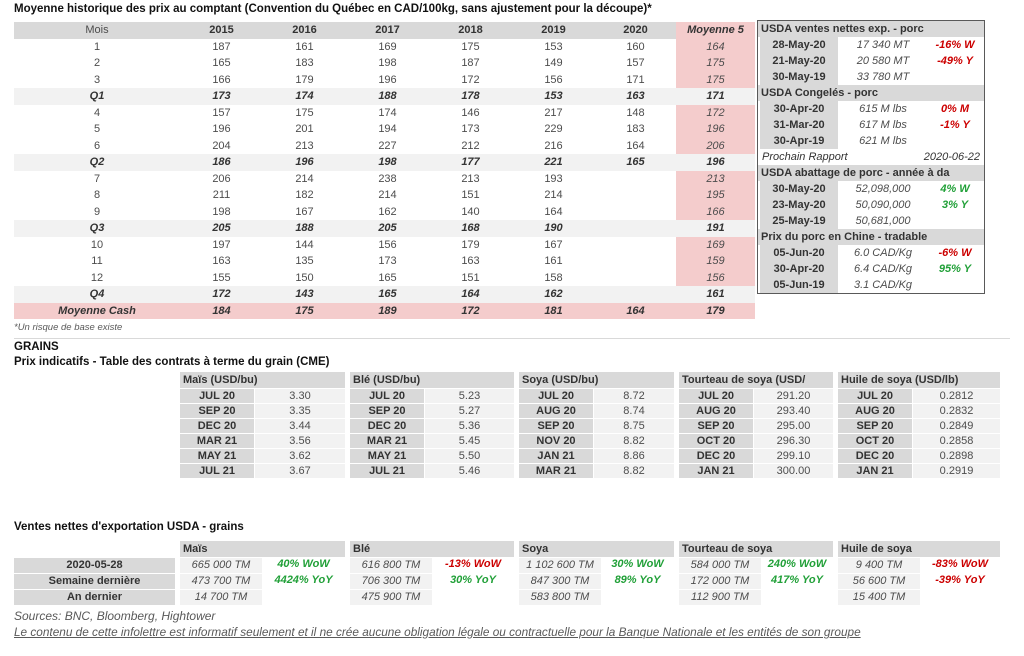  What do you see at coordinates (553, 195) in the screenshot?
I see `price-cell: 214` at bounding box center [553, 195].